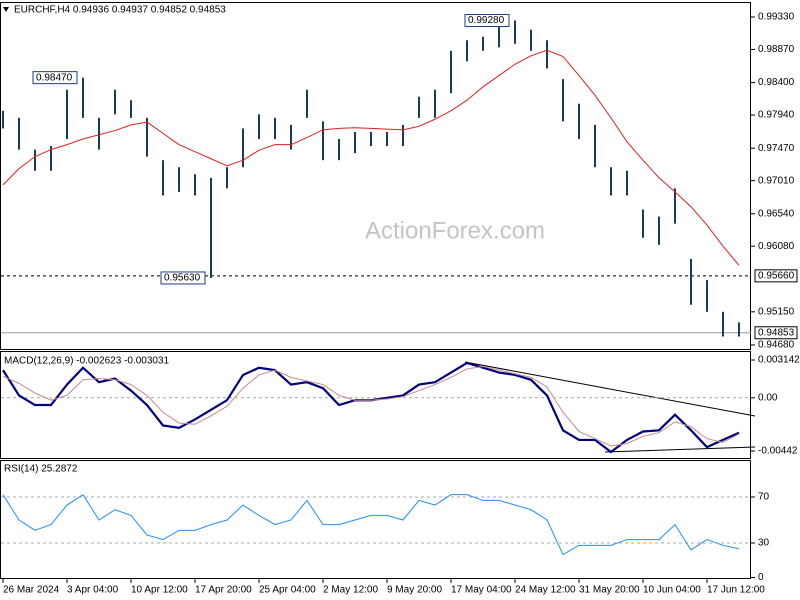  I want to click on y-tick-label: -0.00442, so click(778, 451).